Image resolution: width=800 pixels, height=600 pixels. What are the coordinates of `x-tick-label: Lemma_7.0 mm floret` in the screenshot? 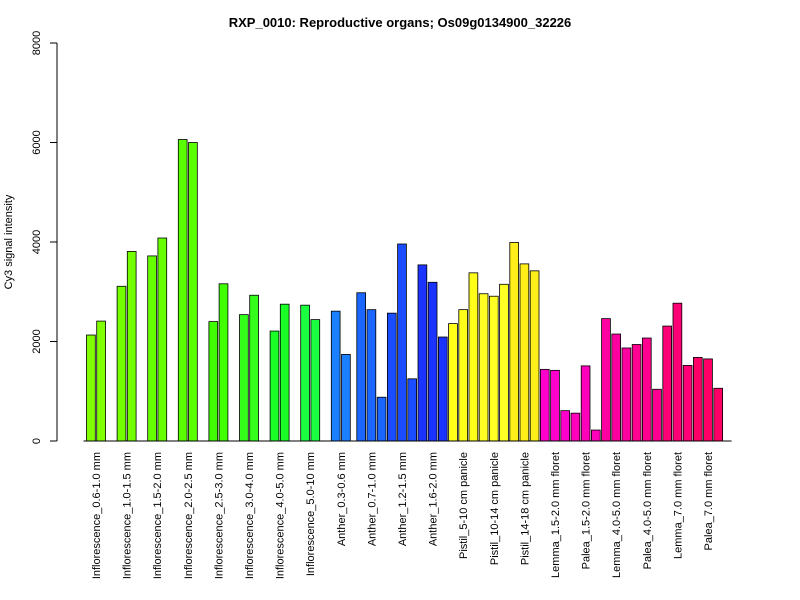 It's located at (678, 505).